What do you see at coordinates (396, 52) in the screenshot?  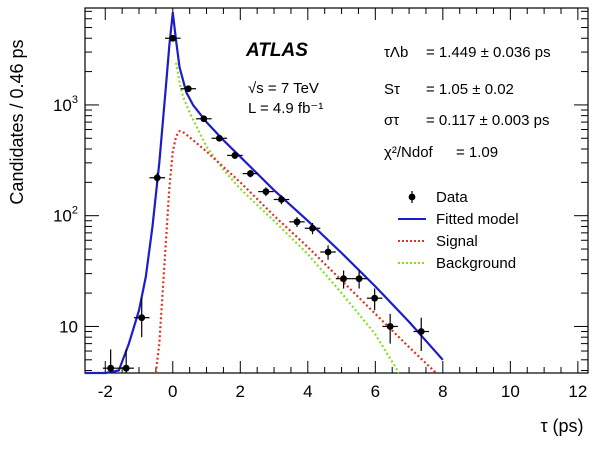 I see `fit-symbol-lifetime: τΛb` at bounding box center [396, 52].